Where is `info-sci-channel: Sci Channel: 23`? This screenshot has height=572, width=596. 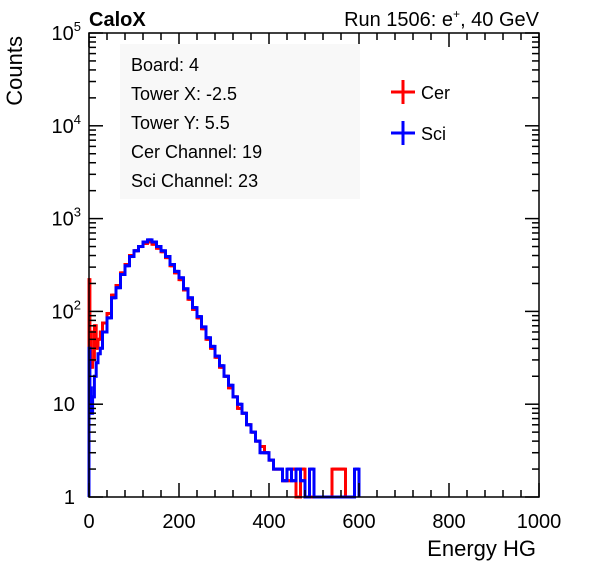
info-sci-channel: Sci Channel: 23 is located at coordinates (194, 181).